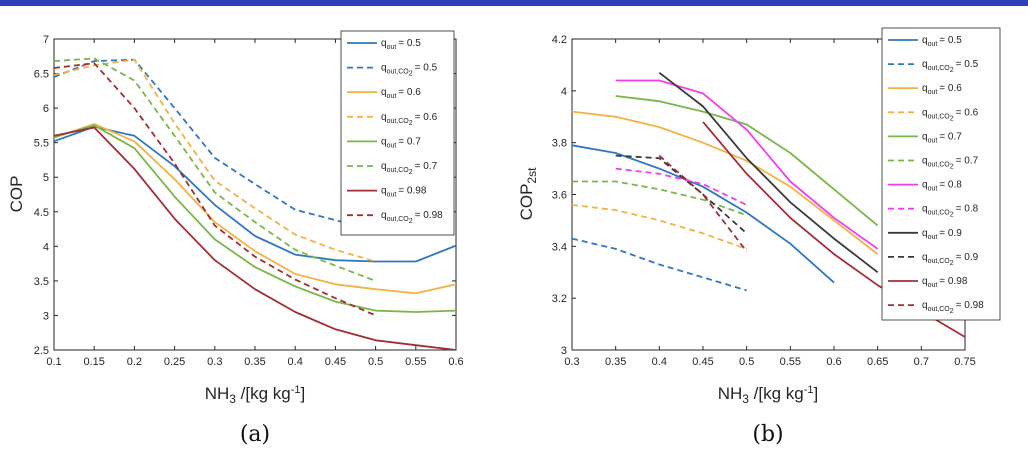 The image size is (1028, 465). Describe the element at coordinates (559, 247) in the screenshot. I see `y-tick-label: 3.4` at that location.